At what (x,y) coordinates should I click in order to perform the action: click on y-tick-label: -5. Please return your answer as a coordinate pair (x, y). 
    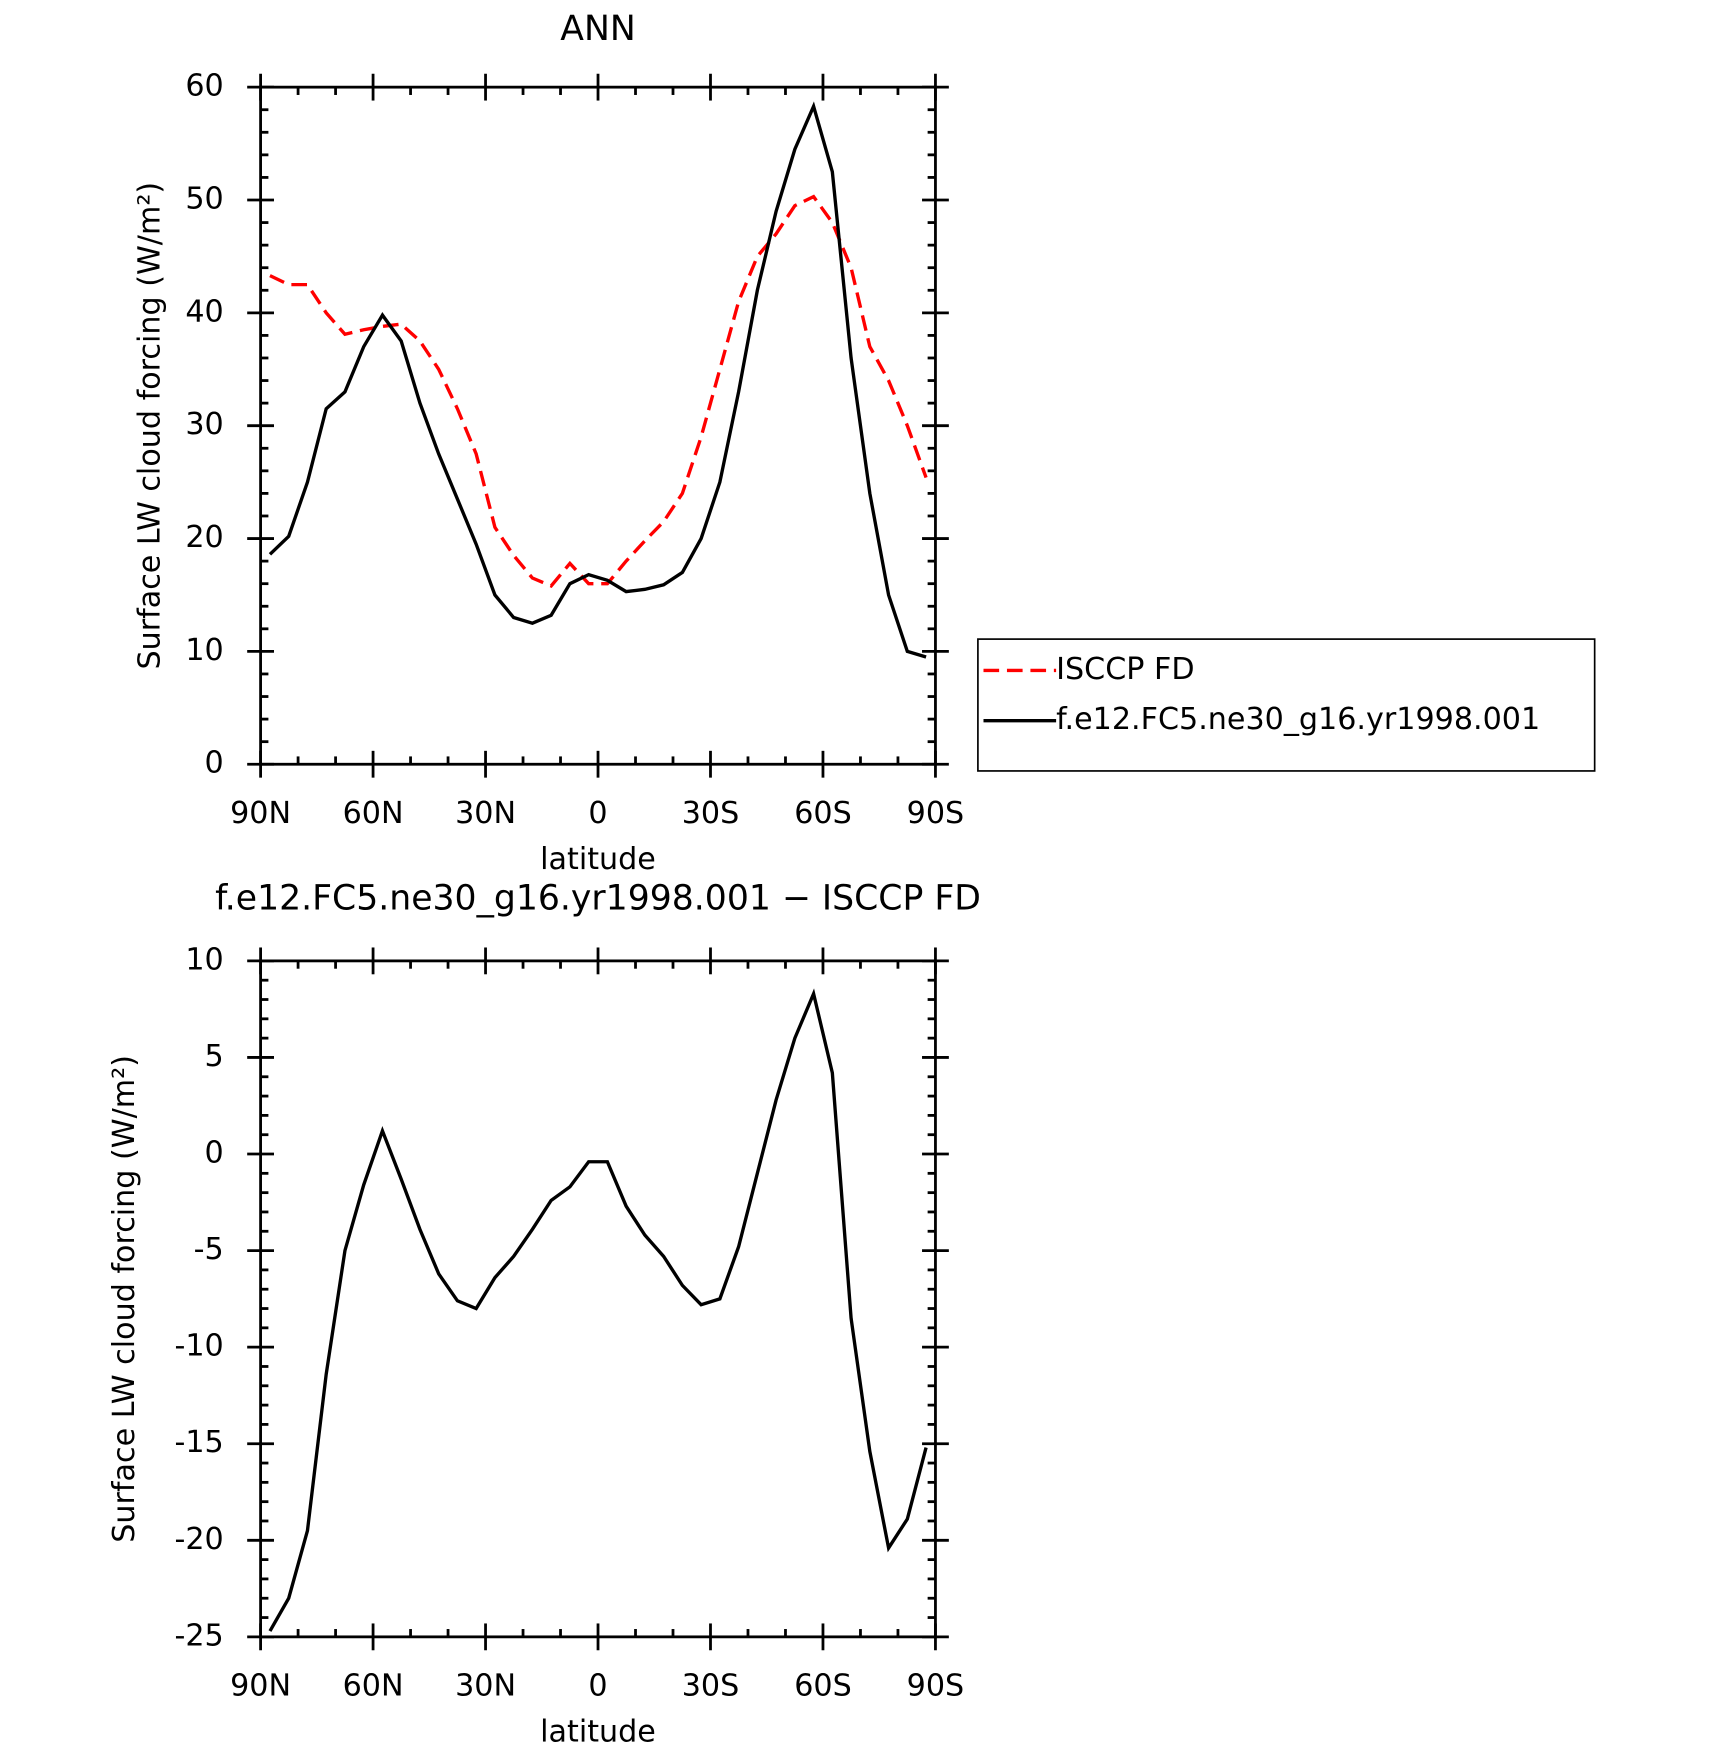
    Looking at the image, I should click on (209, 1249).